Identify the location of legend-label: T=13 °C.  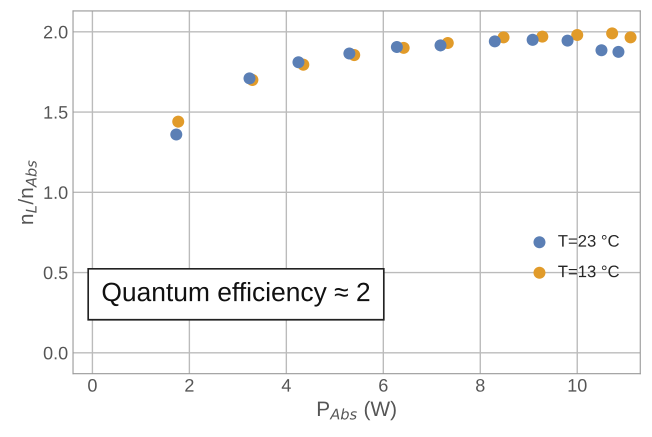
(588, 272).